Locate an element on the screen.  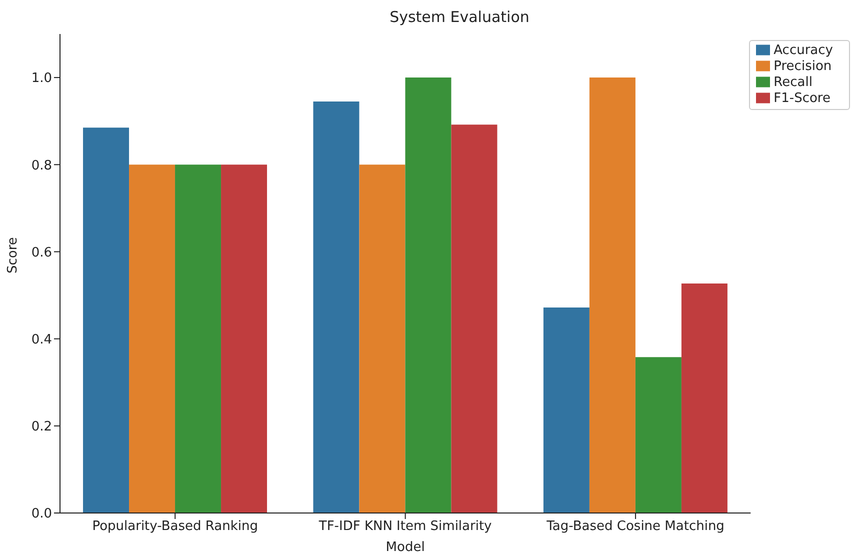
y-tick-label: 0.6 is located at coordinates (41, 252).